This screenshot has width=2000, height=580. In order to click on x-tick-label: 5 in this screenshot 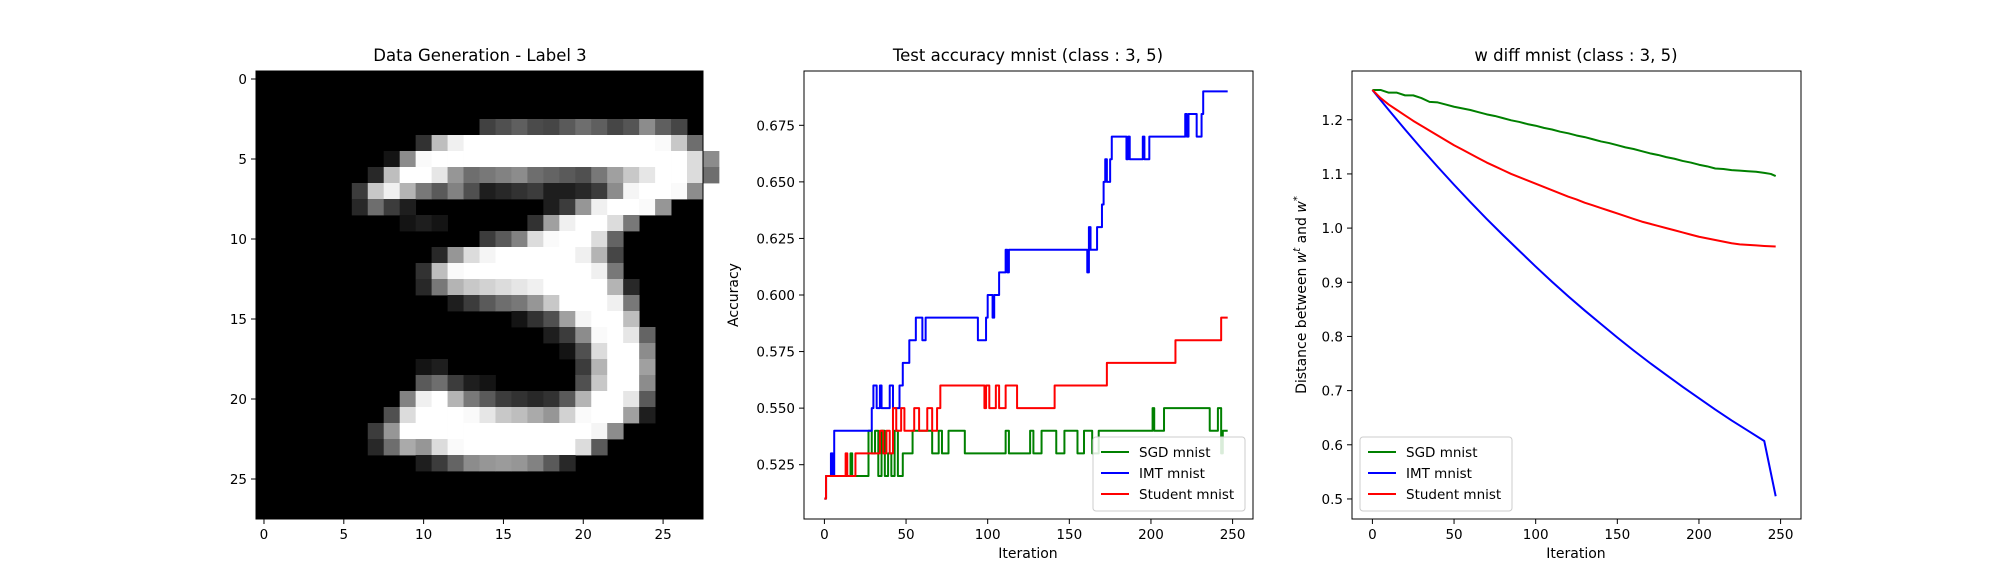, I will do `click(344, 535)`.